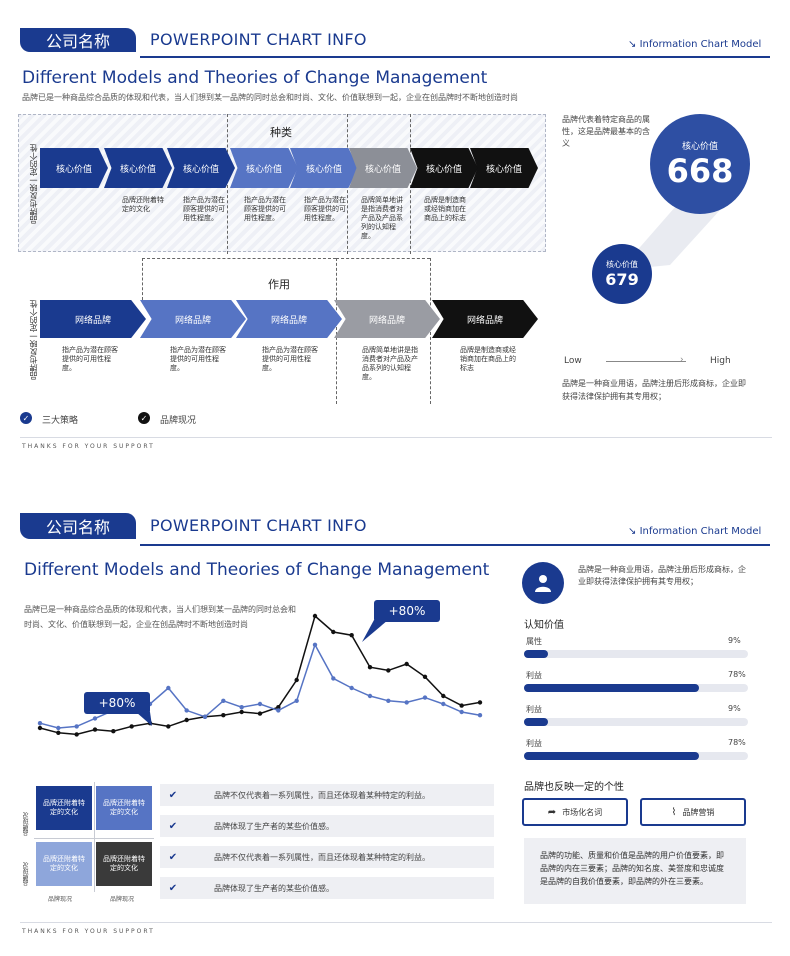 This screenshot has height=956, width=790. Describe the element at coordinates (693, 812) in the screenshot. I see `brand-marketing-button: ⌇ 品牌营销` at that location.